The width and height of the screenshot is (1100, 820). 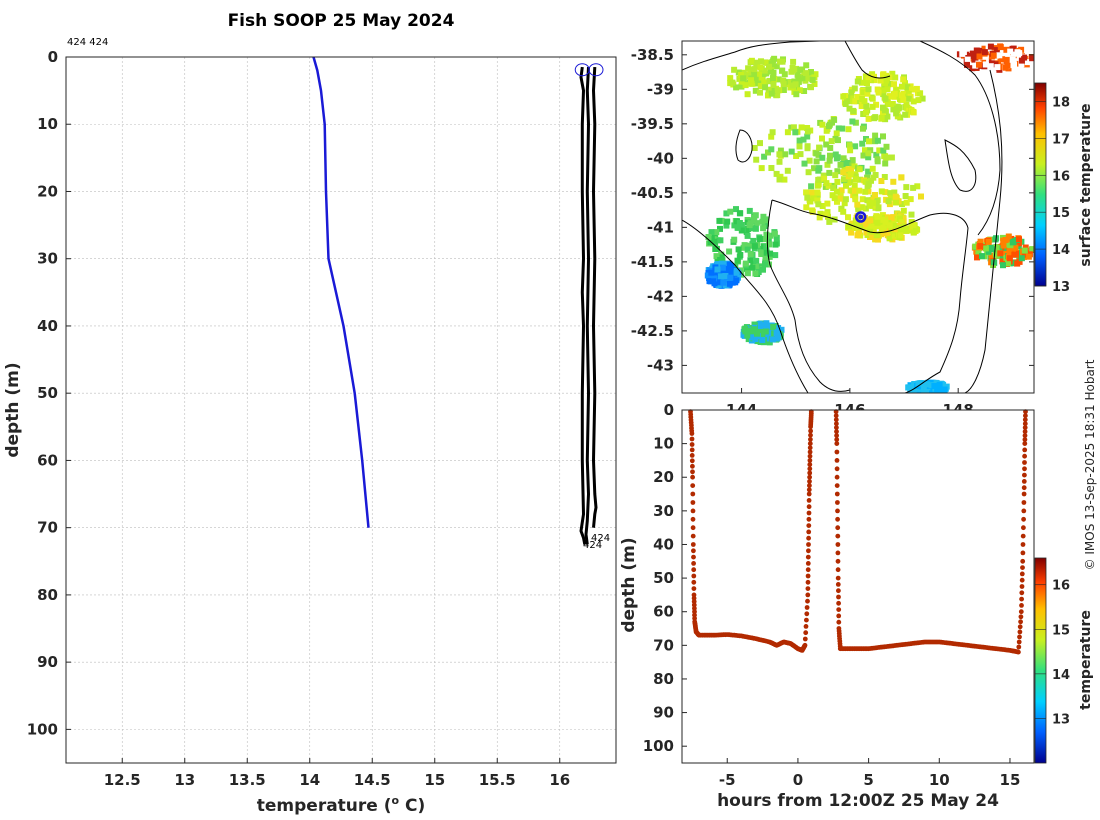 What do you see at coordinates (939, 780) in the screenshot?
I see `time-depth-x-tick-label: 10` at bounding box center [939, 780].